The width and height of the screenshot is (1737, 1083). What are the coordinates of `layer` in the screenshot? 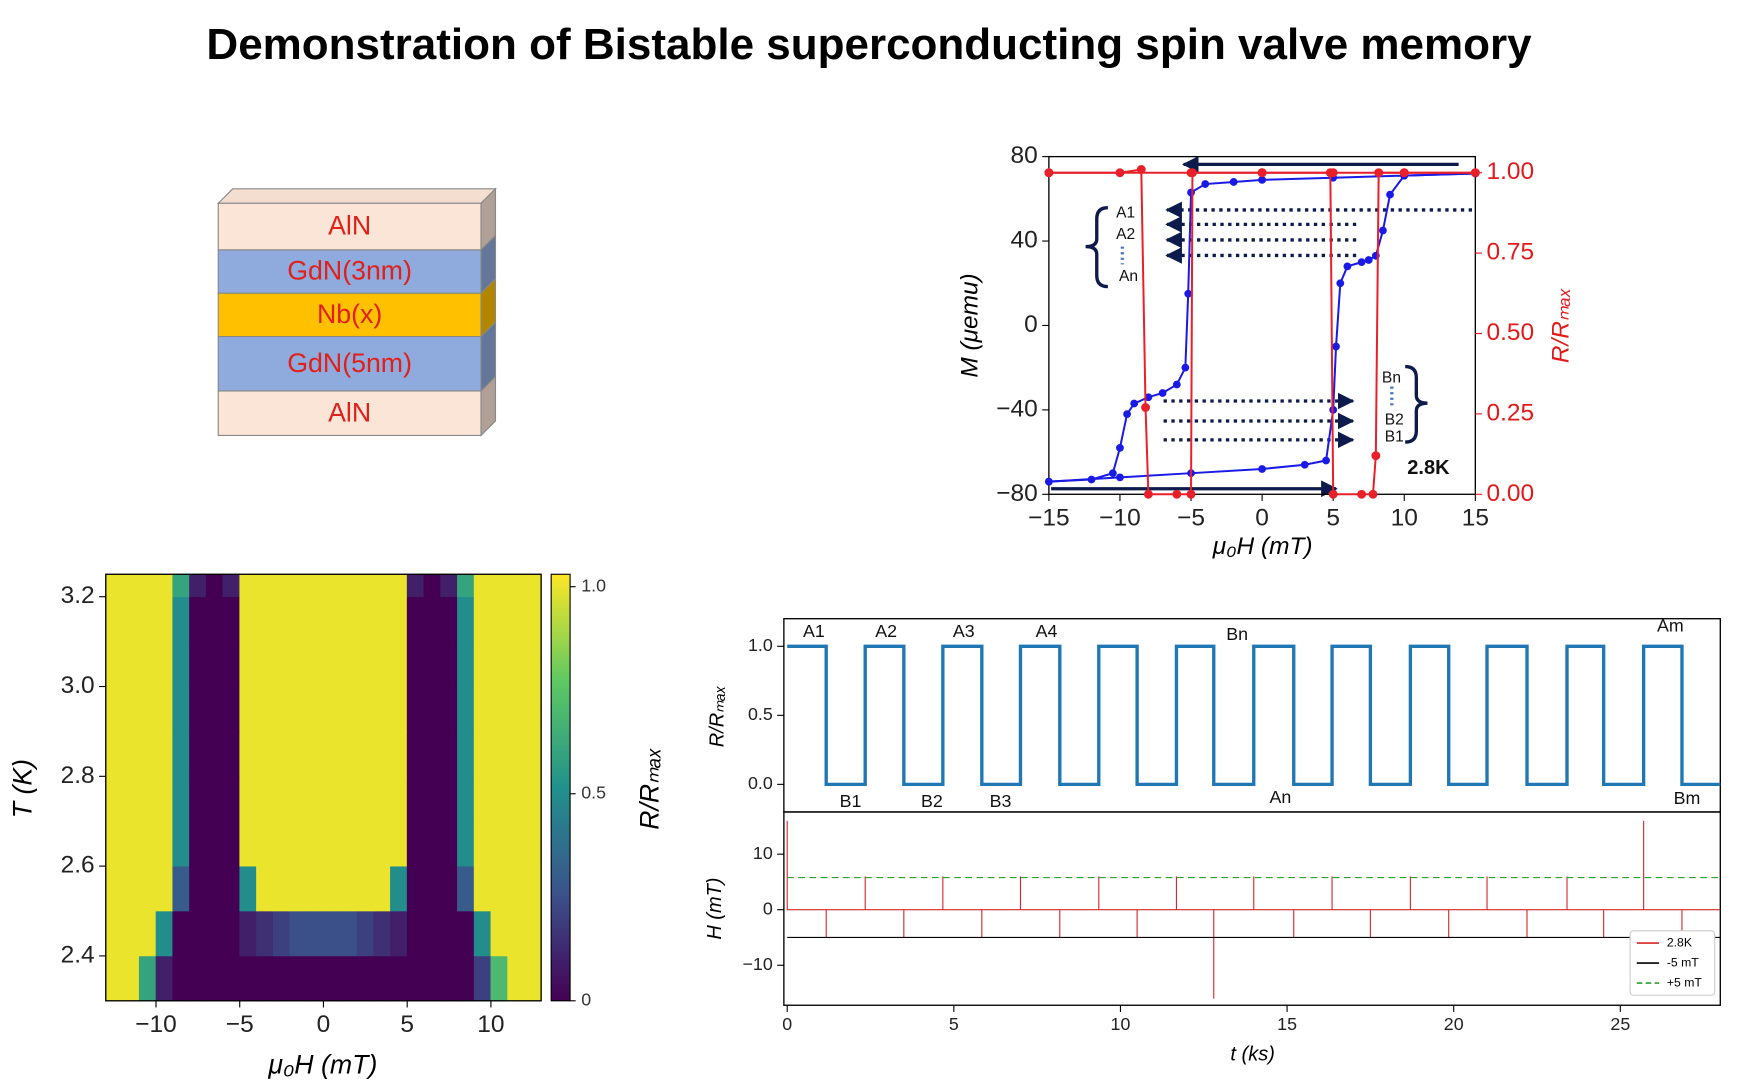 It's located at (349, 226).